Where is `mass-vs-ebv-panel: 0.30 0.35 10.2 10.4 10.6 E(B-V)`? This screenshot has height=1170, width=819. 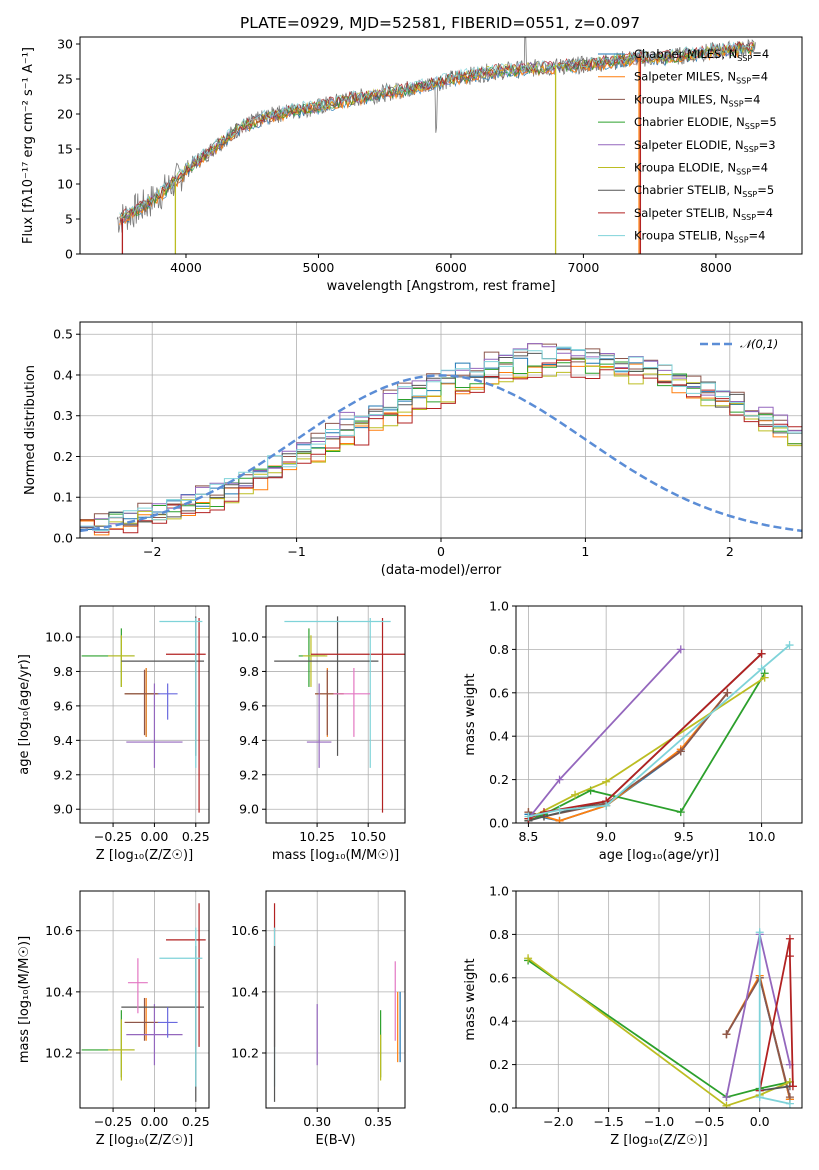
mass-vs-ebv-panel: 0.30 0.35 10.2 10.4 10.6 E(B-V) is located at coordinates (318, 1019).